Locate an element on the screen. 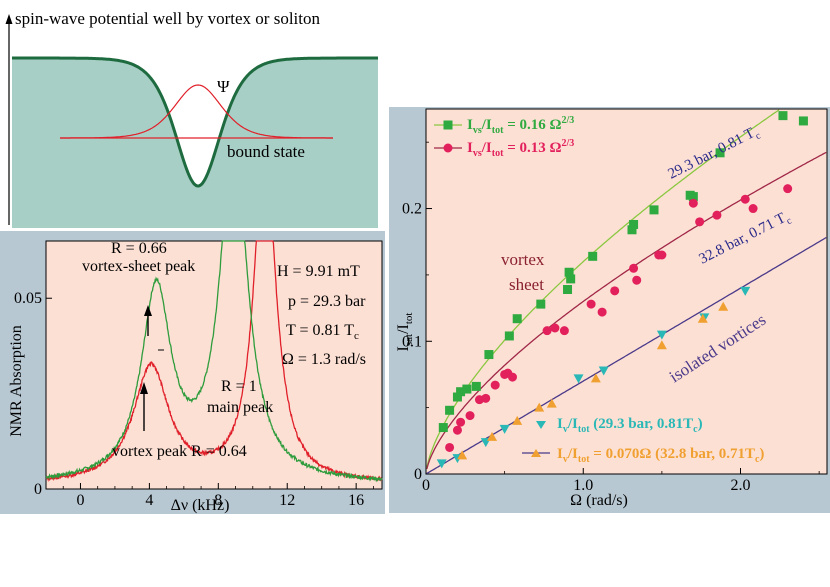 The height and width of the screenshot is (587, 830). nmr-x-label: Δν (kHz) is located at coordinates (200, 505).